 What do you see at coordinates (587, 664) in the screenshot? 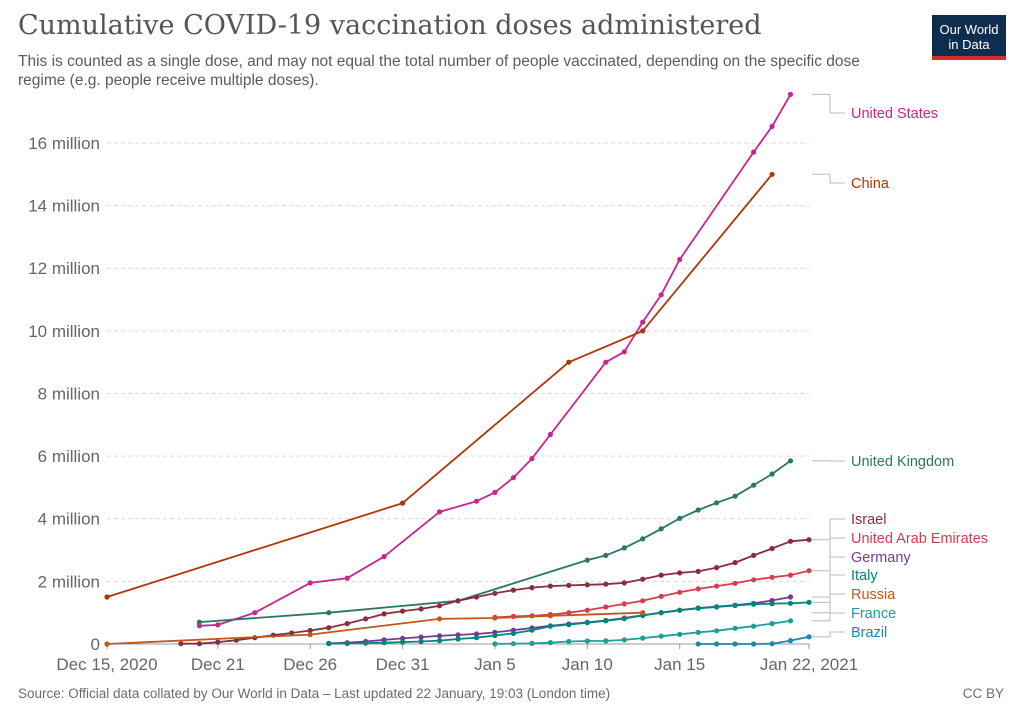
I see `x-tick-label: Jan 10` at bounding box center [587, 664].